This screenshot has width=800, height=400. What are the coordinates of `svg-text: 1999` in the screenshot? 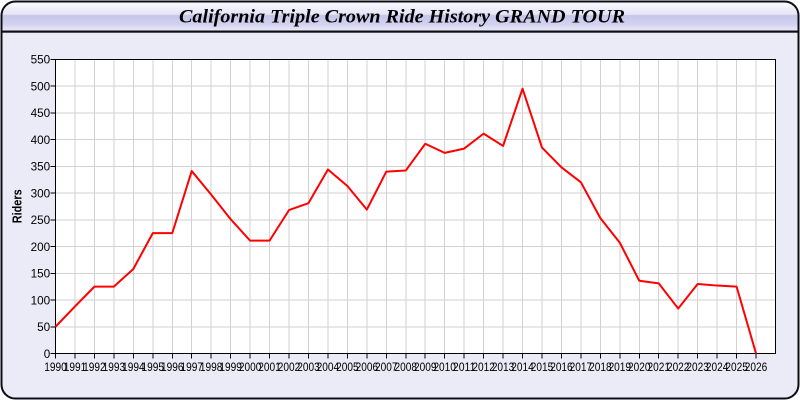 It's located at (230, 367).